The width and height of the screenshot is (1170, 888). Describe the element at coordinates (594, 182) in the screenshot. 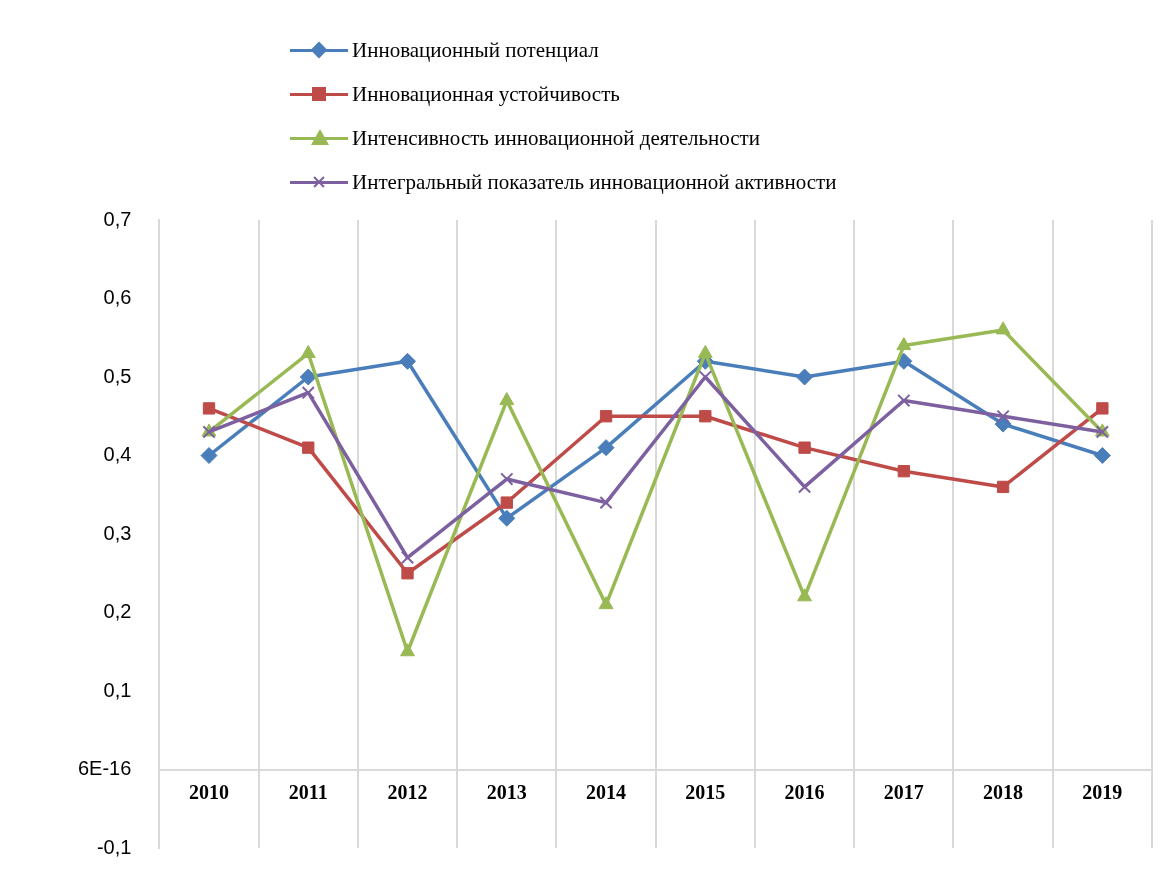

I see `legend-label: Интегральный показатель инновационной активности` at that location.